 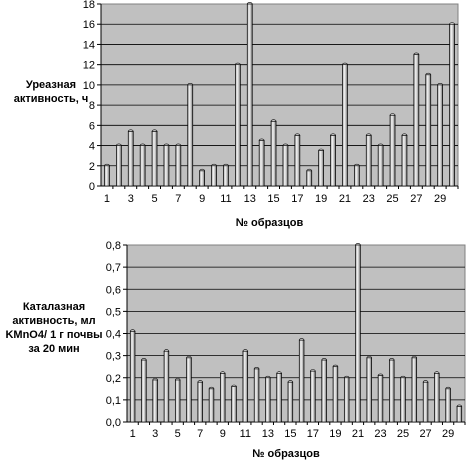 What do you see at coordinates (113, 335) in the screenshot?
I see `y-tick-label: 0,4` at bounding box center [113, 335].